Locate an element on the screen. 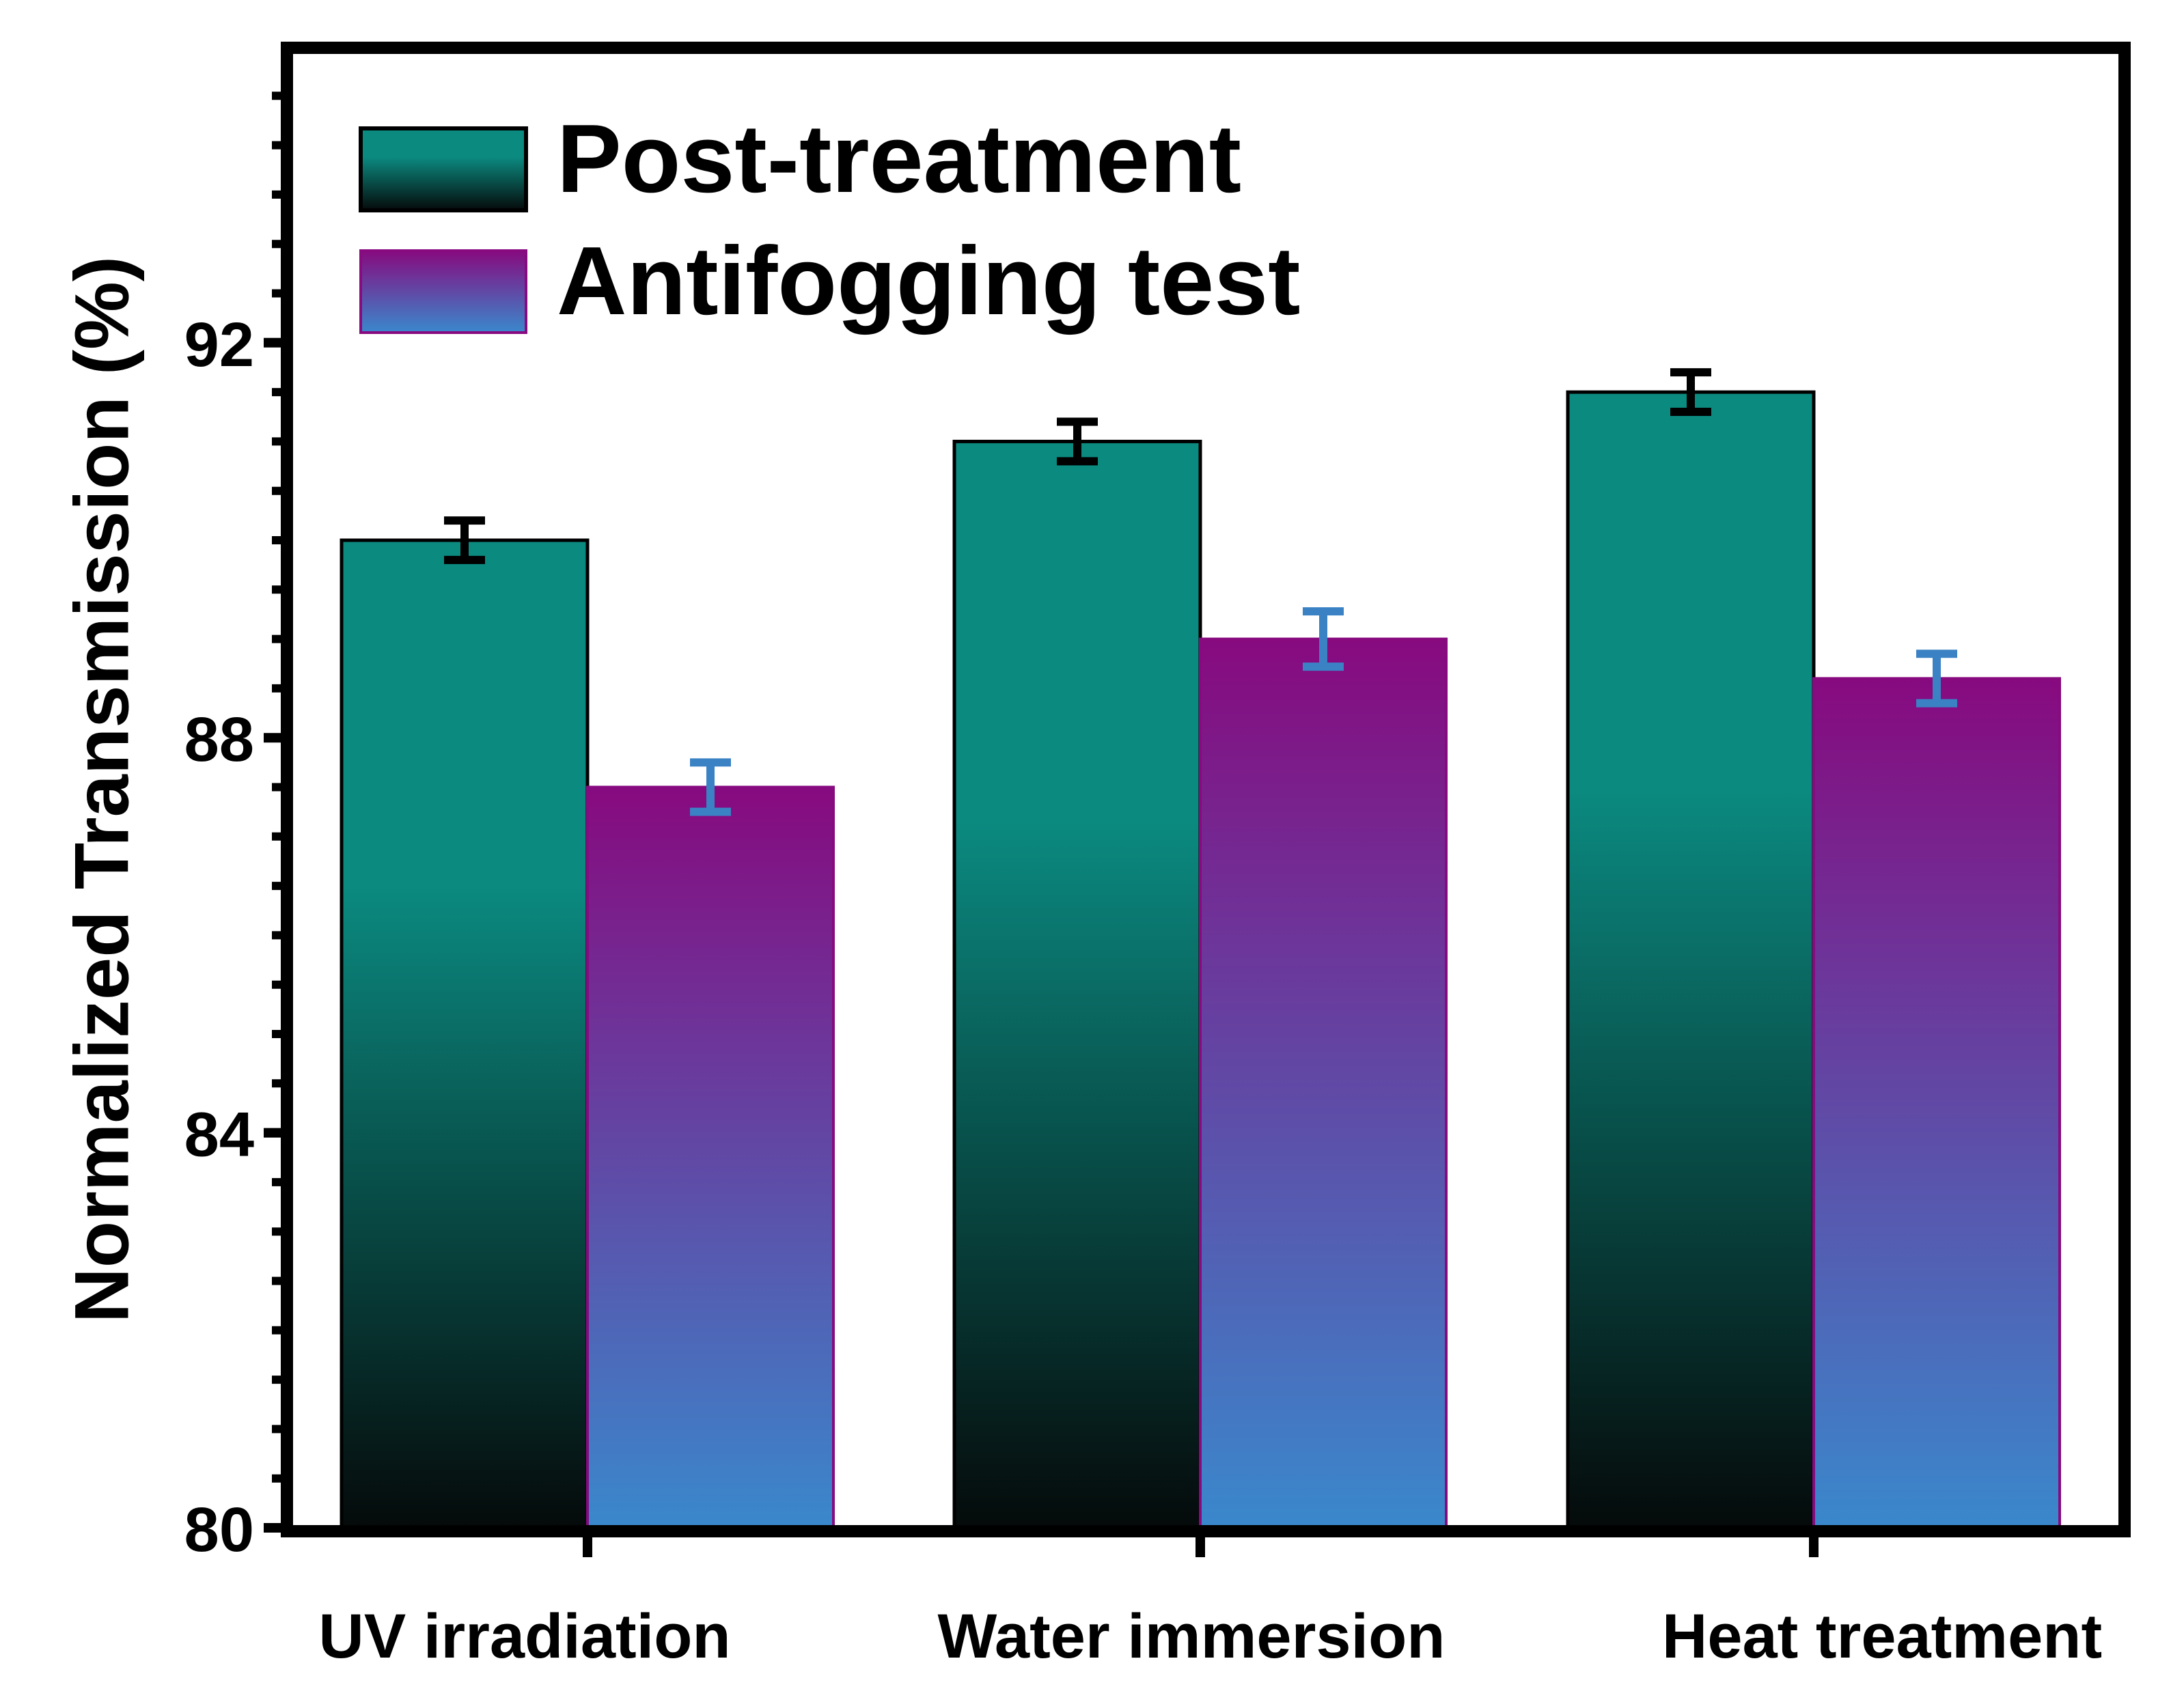 The image size is (2184, 1689). legend-label-antifogging-test: Antifogging test is located at coordinates (928, 281).